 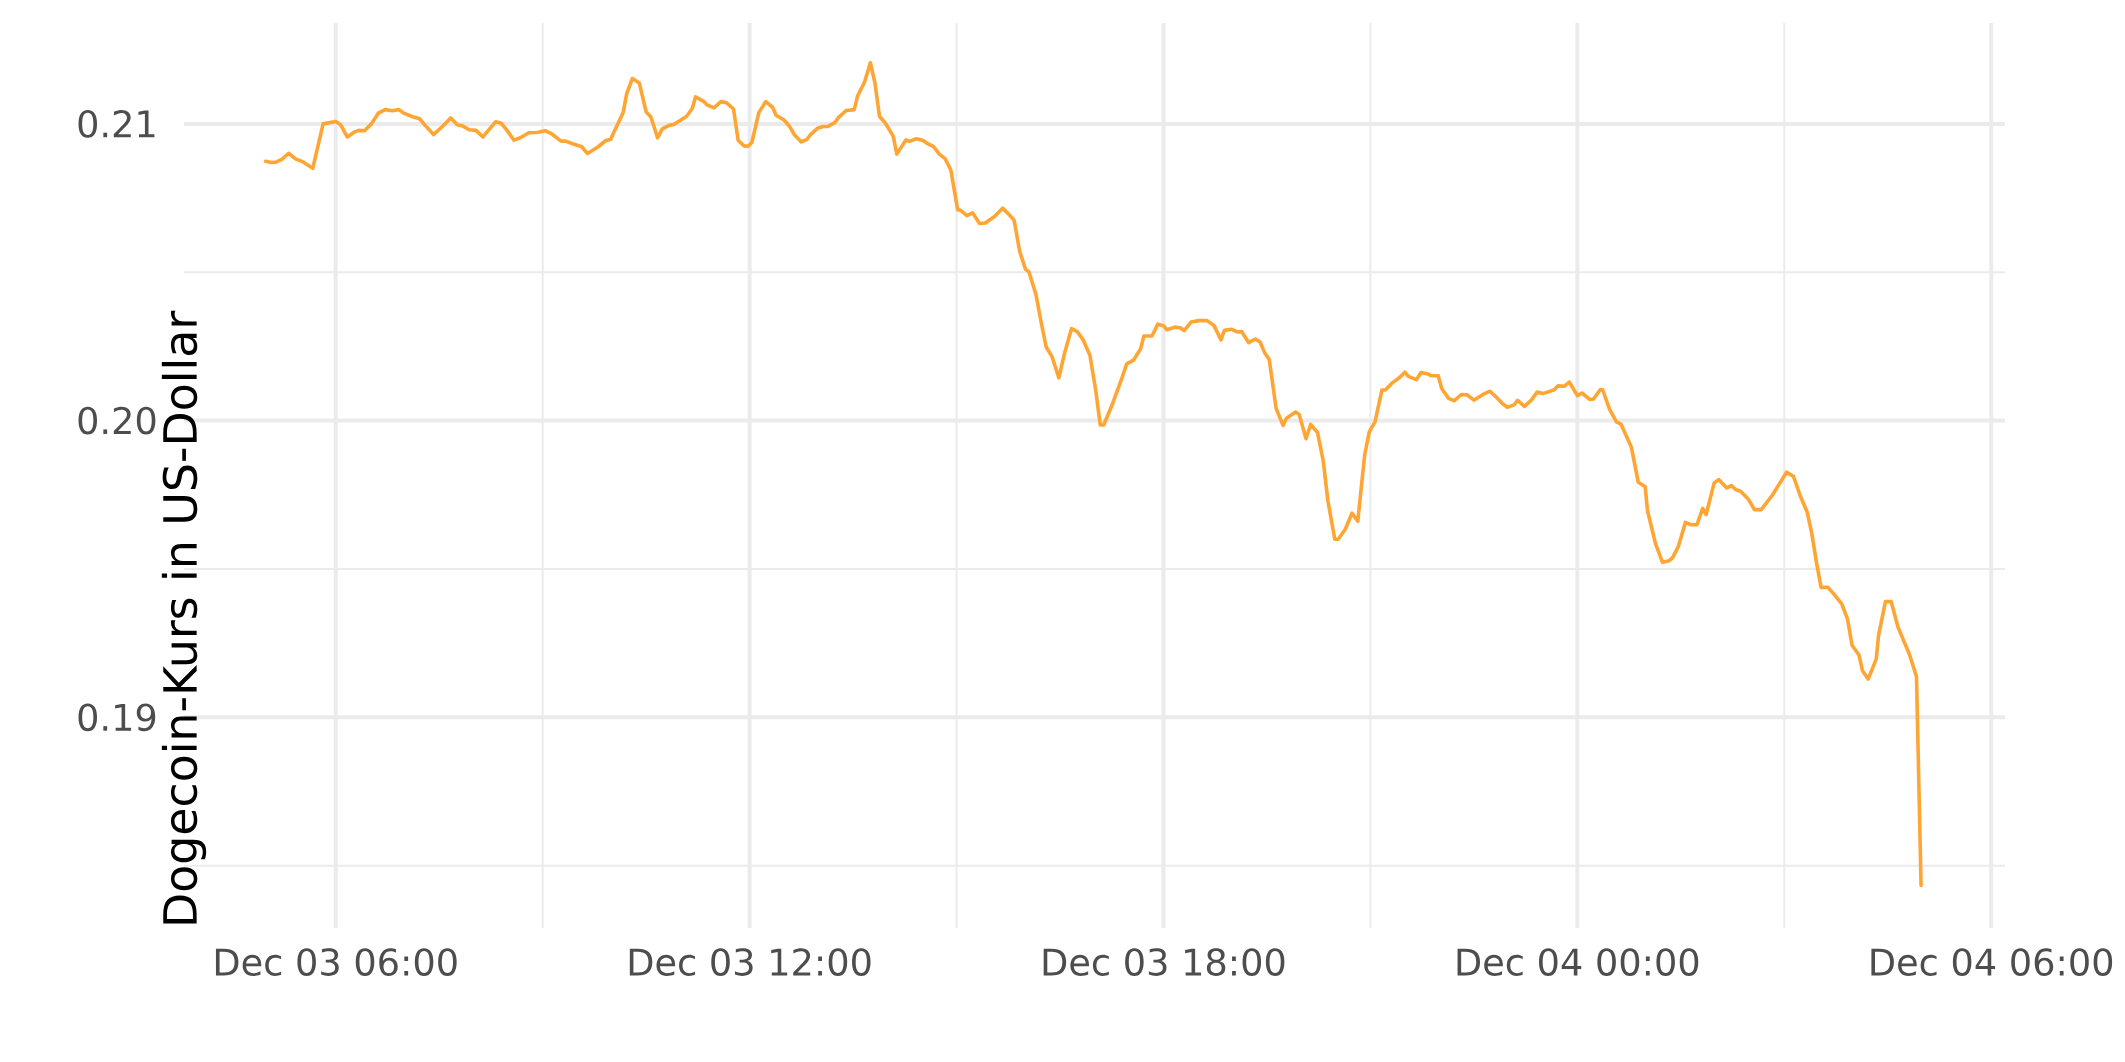 I want to click on x-tick-label: Dec 03 06:00, so click(x=336, y=962).